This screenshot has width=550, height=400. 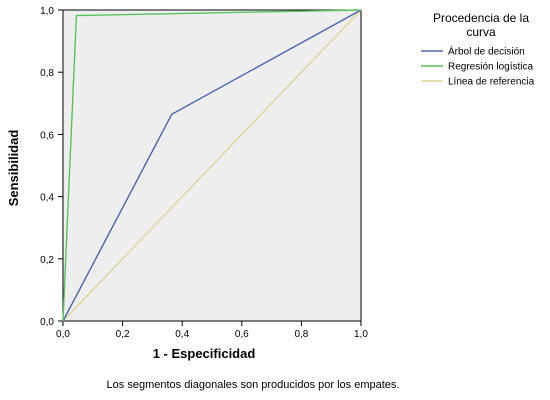 What do you see at coordinates (204, 353) in the screenshot?
I see `x-axis-title: 1 - Especificidad` at bounding box center [204, 353].